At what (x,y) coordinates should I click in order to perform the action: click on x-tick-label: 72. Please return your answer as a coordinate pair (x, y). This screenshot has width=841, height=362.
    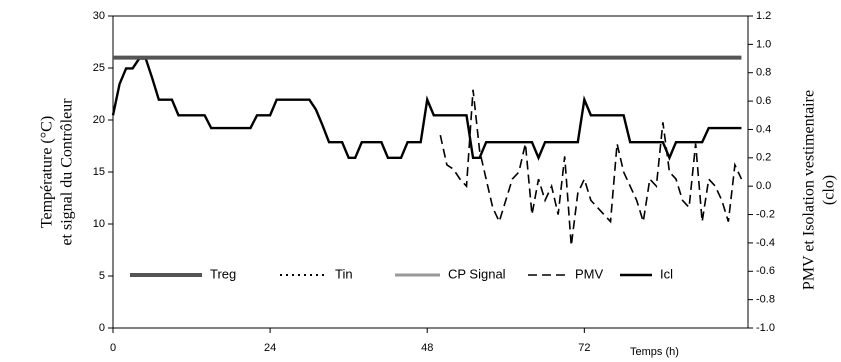
    Looking at the image, I should click on (584, 348).